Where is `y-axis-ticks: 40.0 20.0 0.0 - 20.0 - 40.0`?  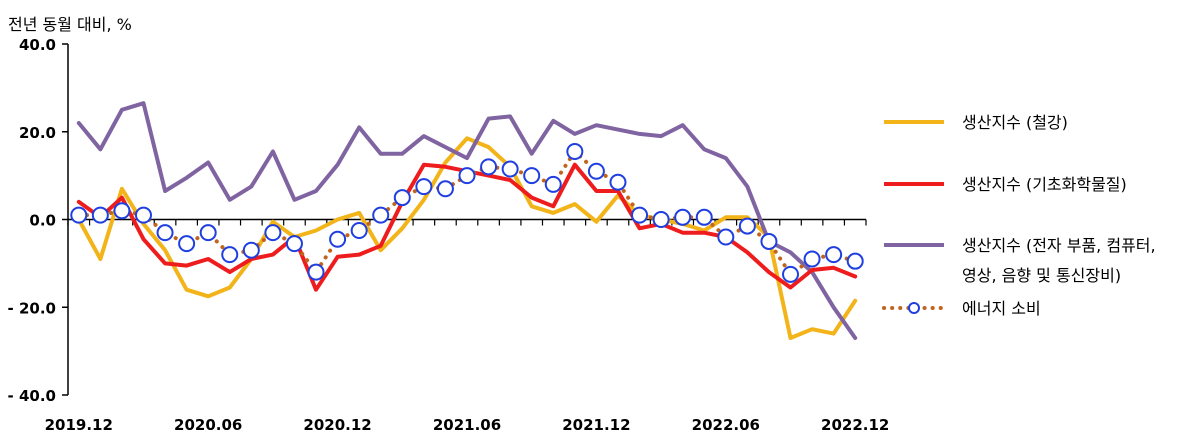 y-axis-ticks: 40.0 20.0 0.0 - 20.0 - 40.0 is located at coordinates (38, 220).